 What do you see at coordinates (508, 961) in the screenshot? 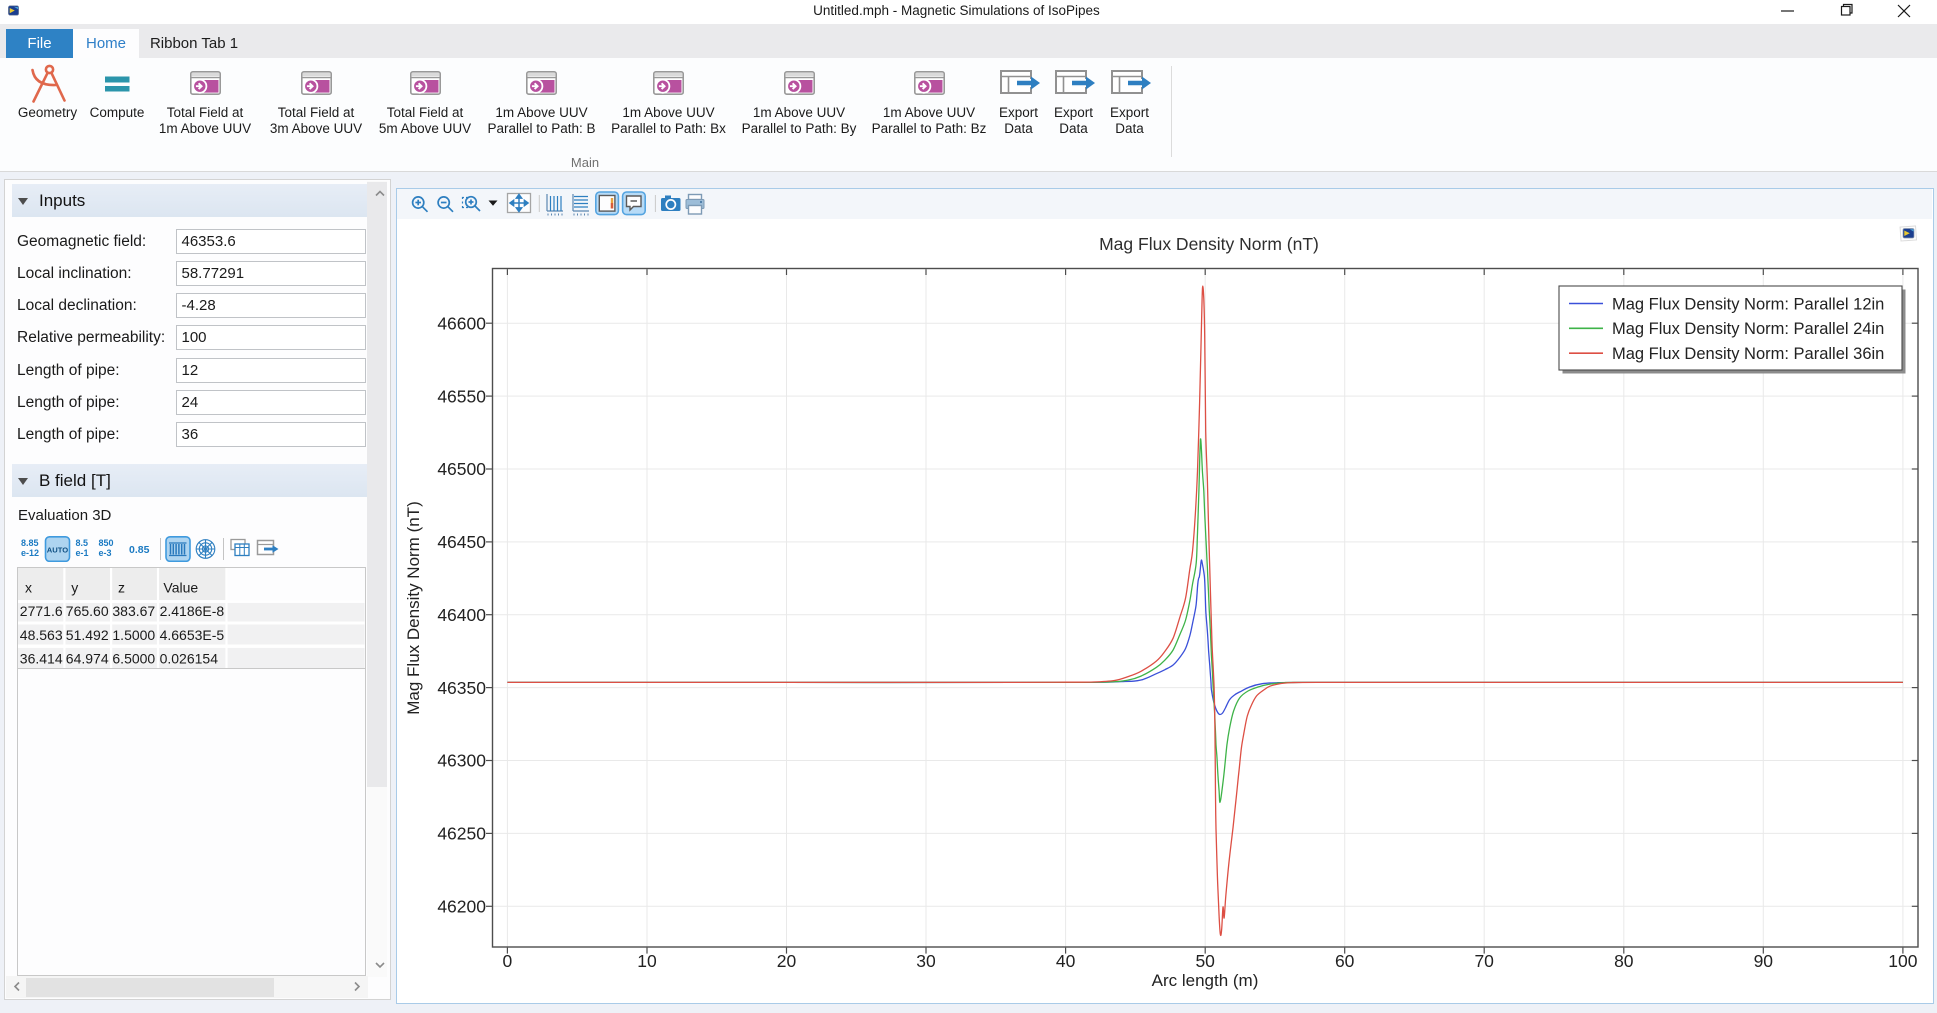
I see `svg-text: 0` at bounding box center [508, 961].